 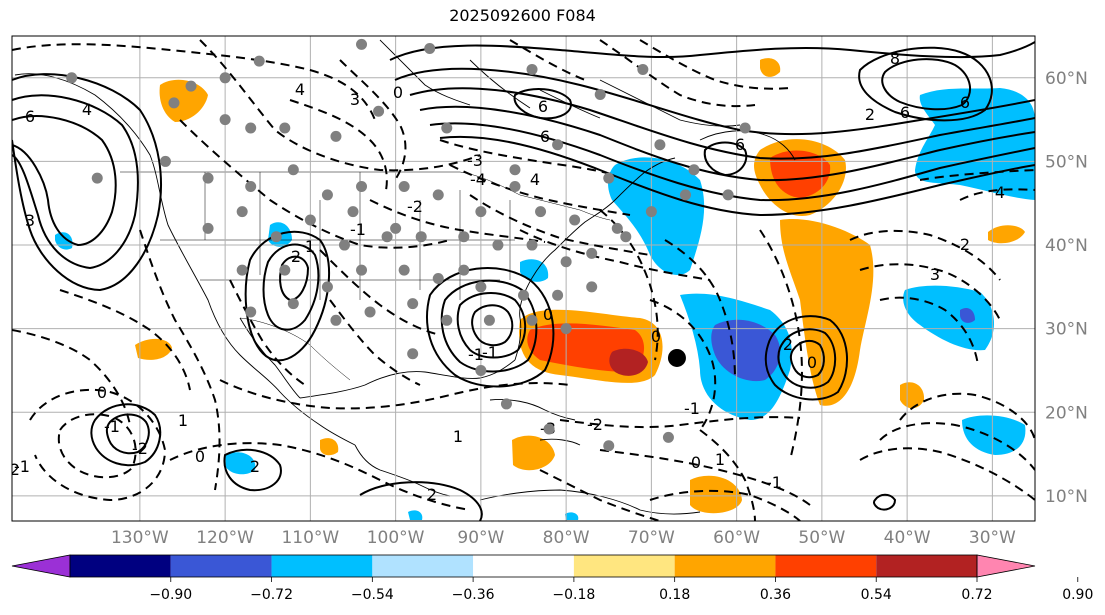 What do you see at coordinates (522, 15) in the screenshot?
I see `map-title: 2025092600 F084` at bounding box center [522, 15].